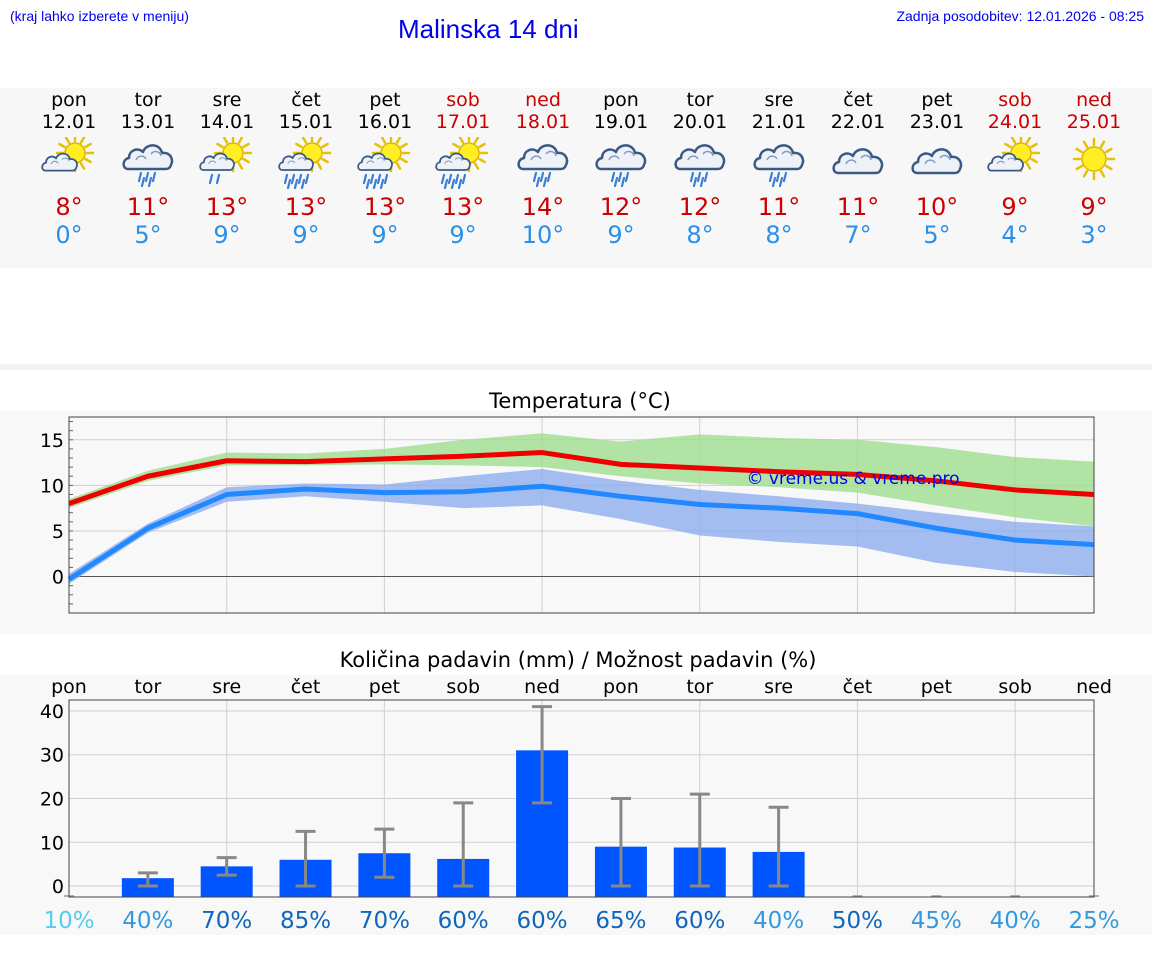 This screenshot has width=1152, height=975. I want to click on day-name: tor, so click(148, 100).